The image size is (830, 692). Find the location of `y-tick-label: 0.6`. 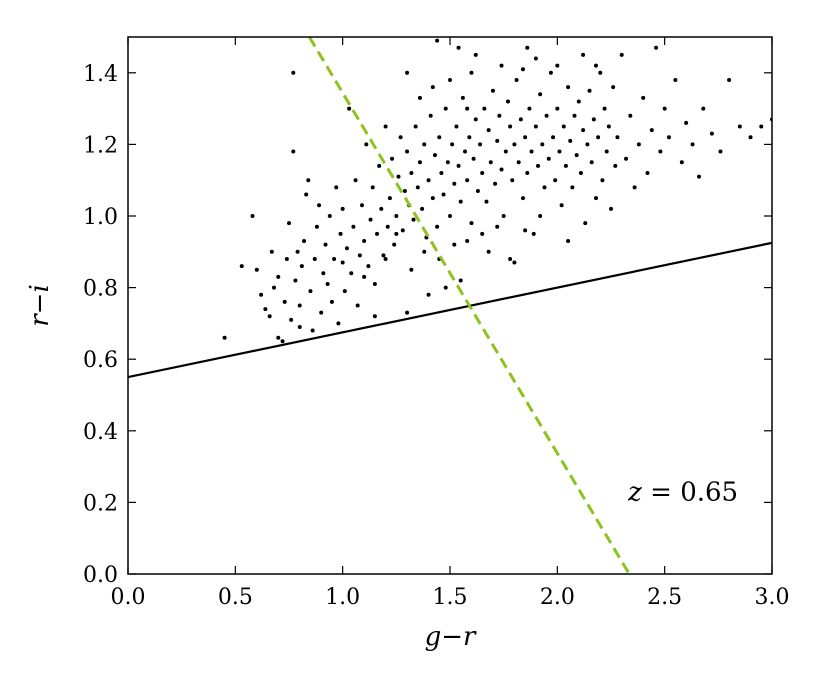

y-tick-label: 0.6 is located at coordinates (100, 360).